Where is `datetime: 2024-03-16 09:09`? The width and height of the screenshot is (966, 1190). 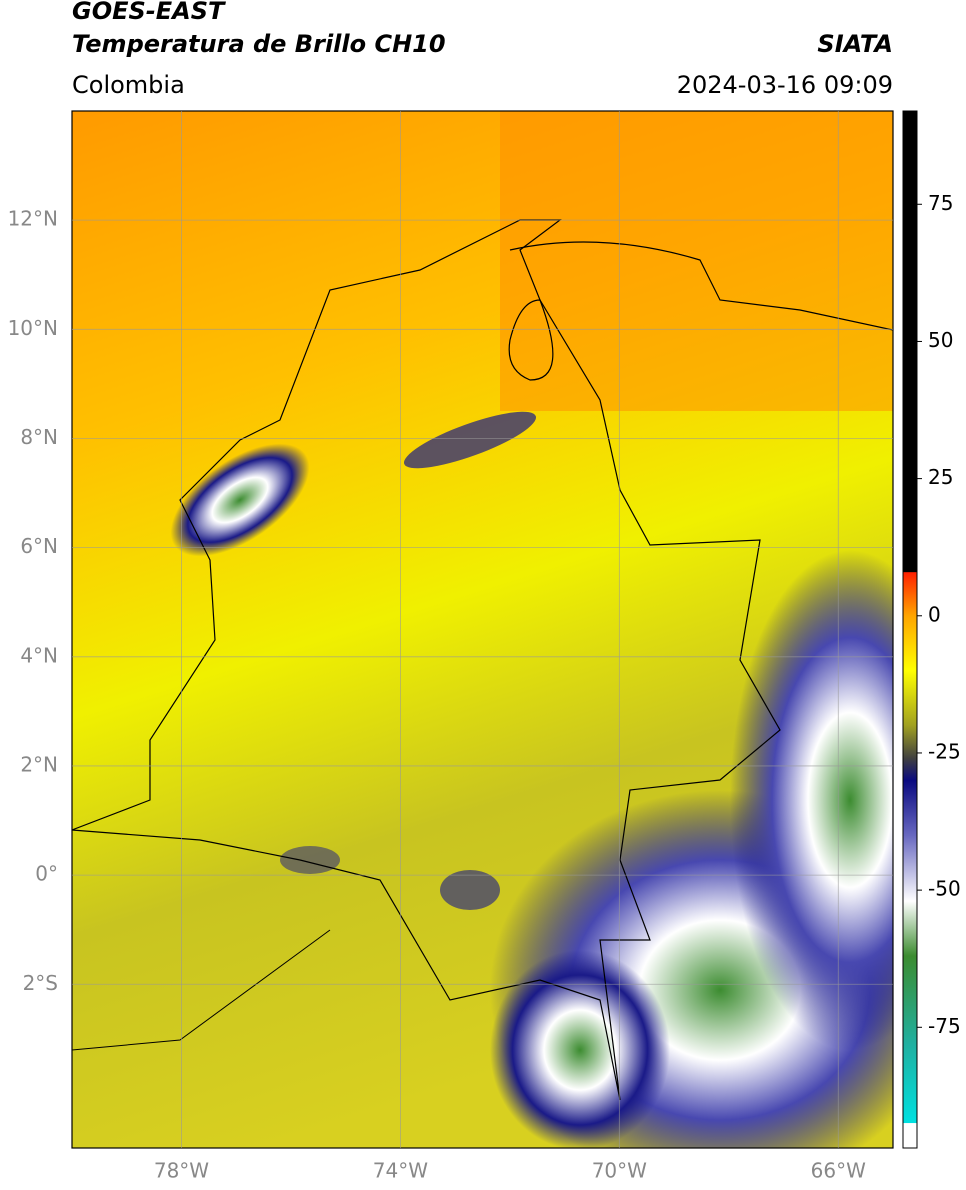 datetime: 2024-03-16 09:09 is located at coordinates (785, 85).